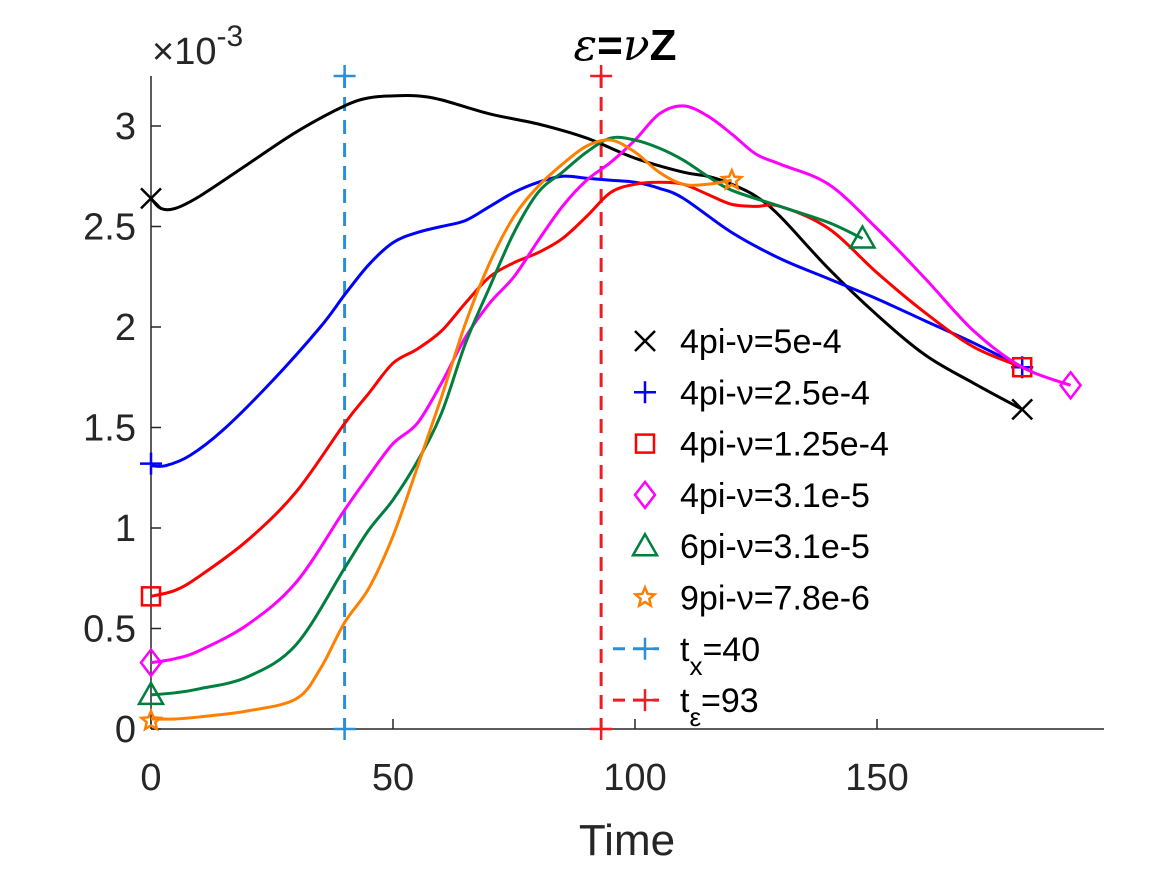 The width and height of the screenshot is (1167, 875). I want to click on chart-title: ε=νZ, so click(625, 45).